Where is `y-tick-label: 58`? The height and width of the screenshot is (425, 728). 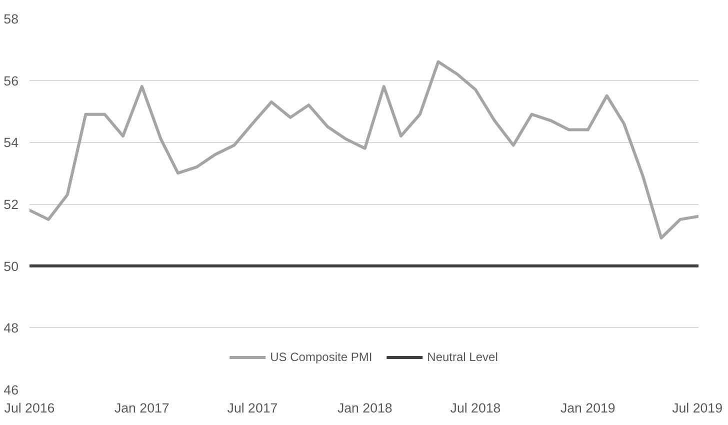
y-tick-label: 58 is located at coordinates (11, 19).